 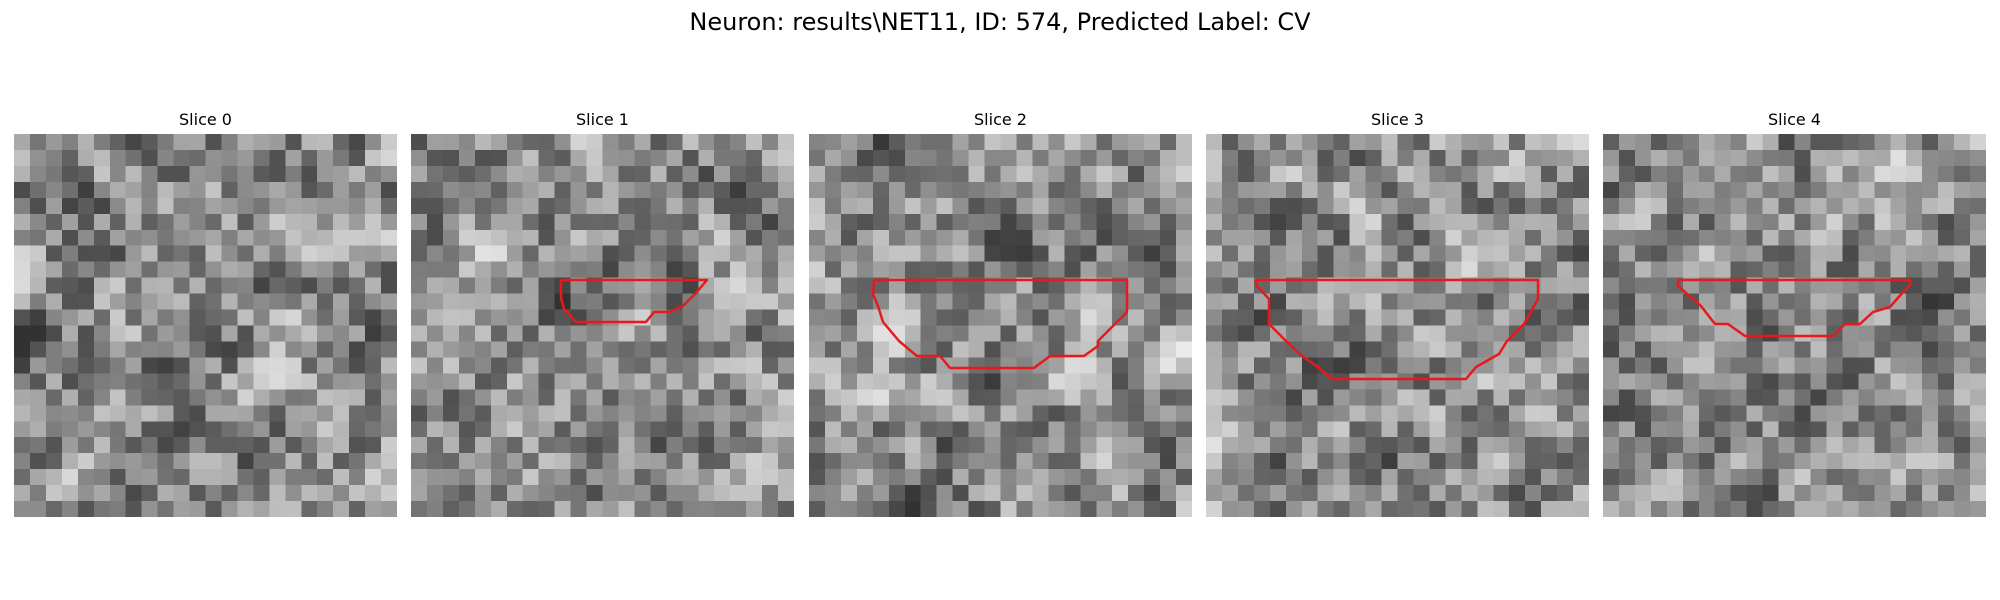 What do you see at coordinates (1000, 119) in the screenshot?
I see `slice-title: Slice 2` at bounding box center [1000, 119].